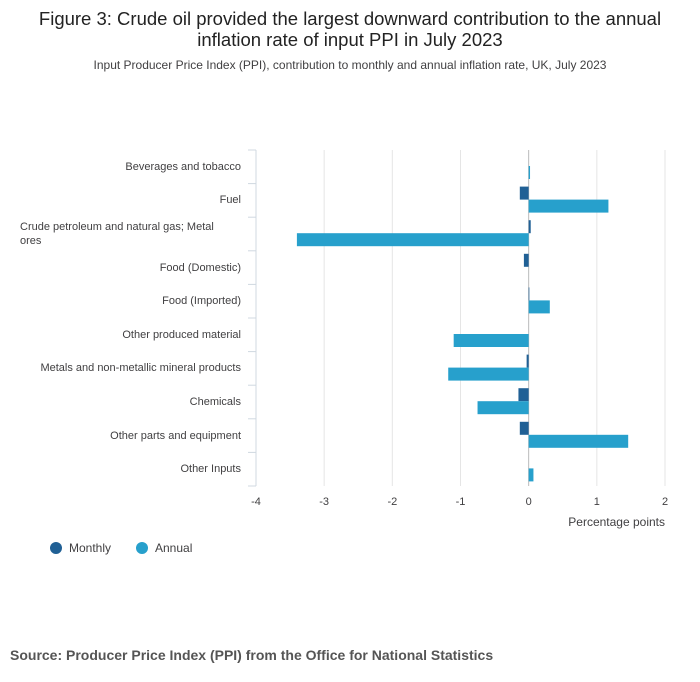  I want to click on x-tick-label: -2, so click(392, 502).